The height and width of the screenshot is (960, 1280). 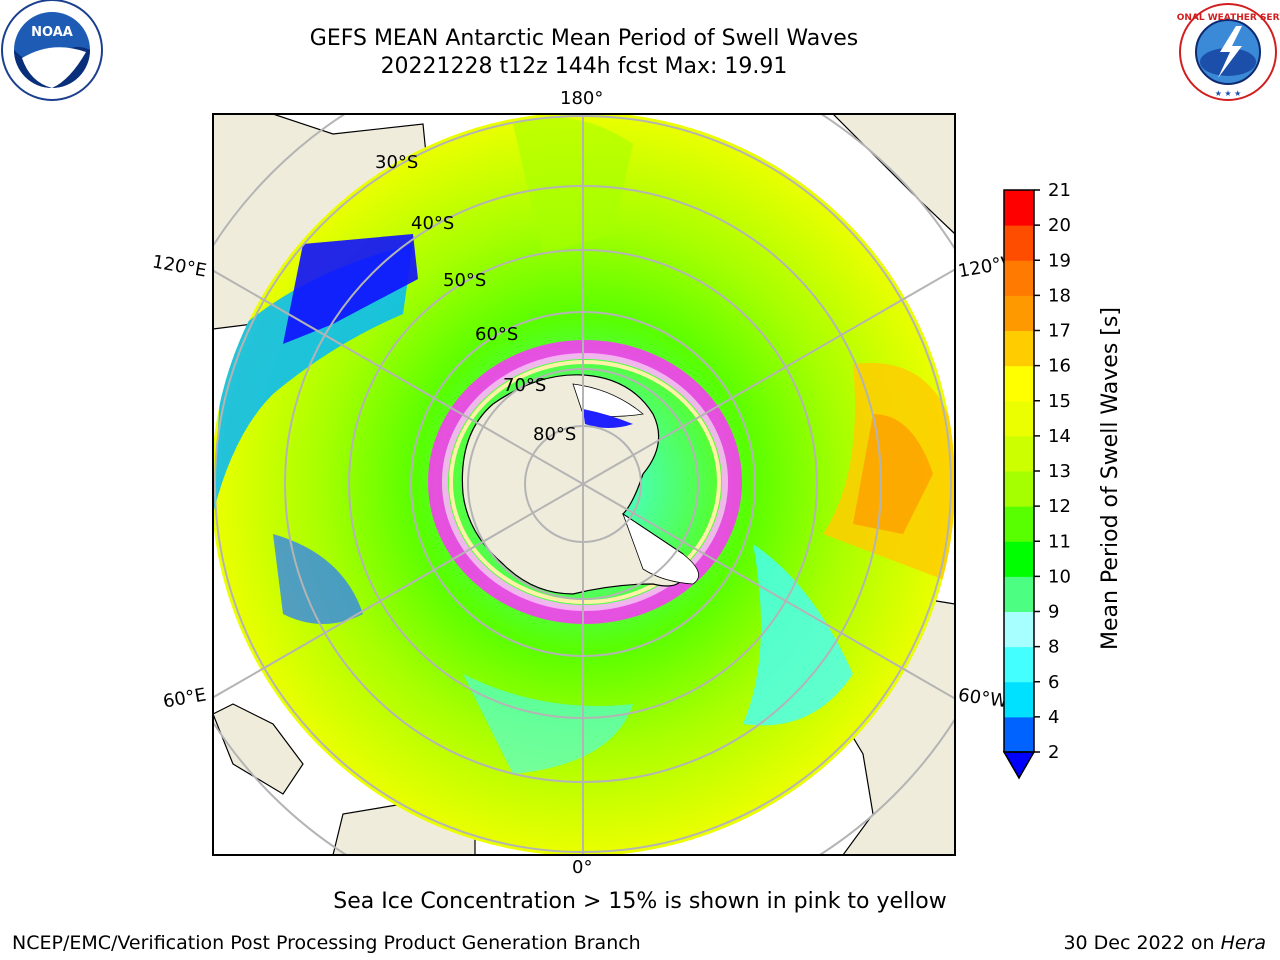 What do you see at coordinates (432, 223) in the screenshot?
I see `lat-label-40: 40°S` at bounding box center [432, 223].